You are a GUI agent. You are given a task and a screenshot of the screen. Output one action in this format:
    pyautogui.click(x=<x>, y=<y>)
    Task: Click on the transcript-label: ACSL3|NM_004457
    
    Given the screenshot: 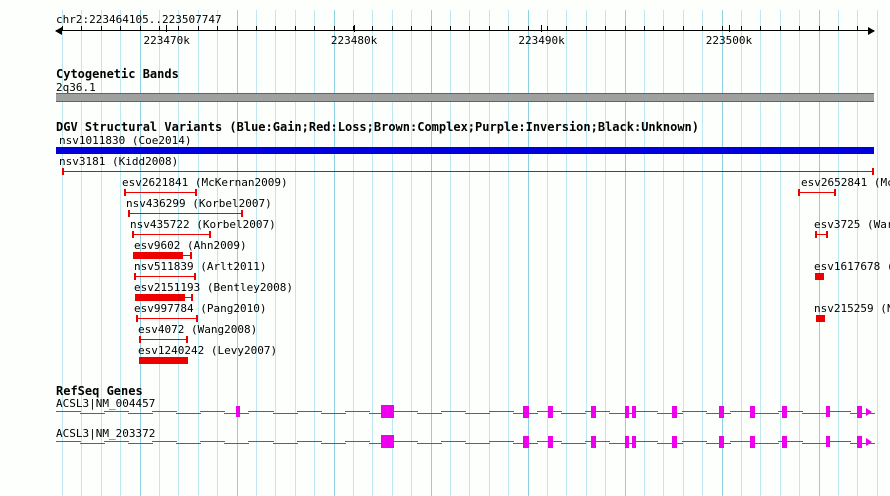 What is the action you would take?
    pyautogui.click(x=106, y=403)
    